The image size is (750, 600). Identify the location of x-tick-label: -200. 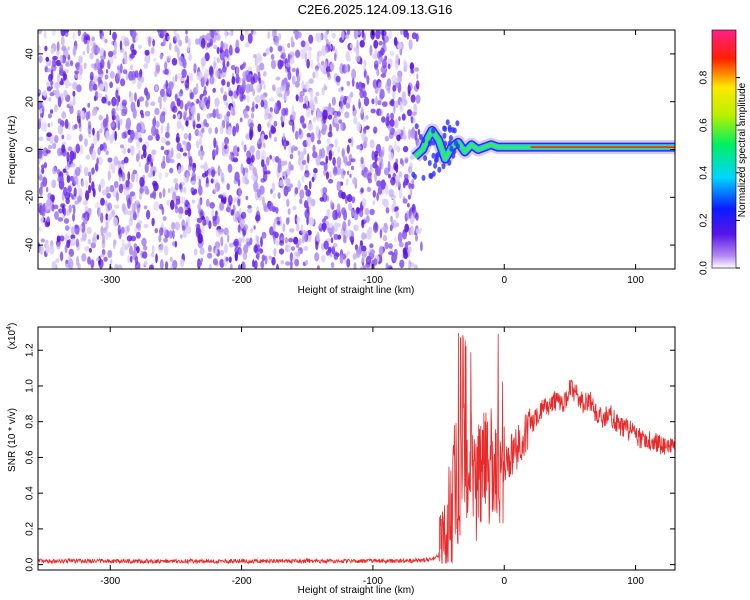
(242, 581).